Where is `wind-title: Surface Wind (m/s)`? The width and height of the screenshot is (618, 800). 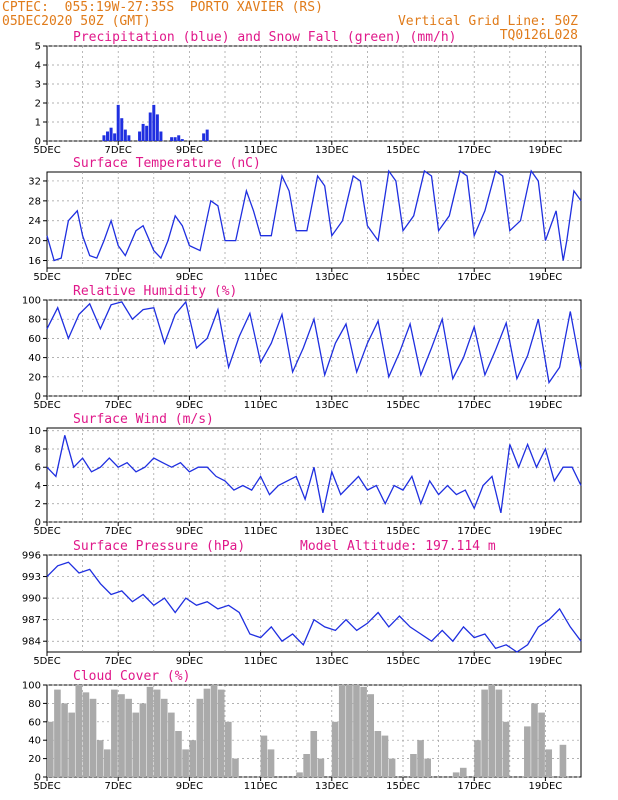 wind-title: Surface Wind (m/s) is located at coordinates (143, 419).